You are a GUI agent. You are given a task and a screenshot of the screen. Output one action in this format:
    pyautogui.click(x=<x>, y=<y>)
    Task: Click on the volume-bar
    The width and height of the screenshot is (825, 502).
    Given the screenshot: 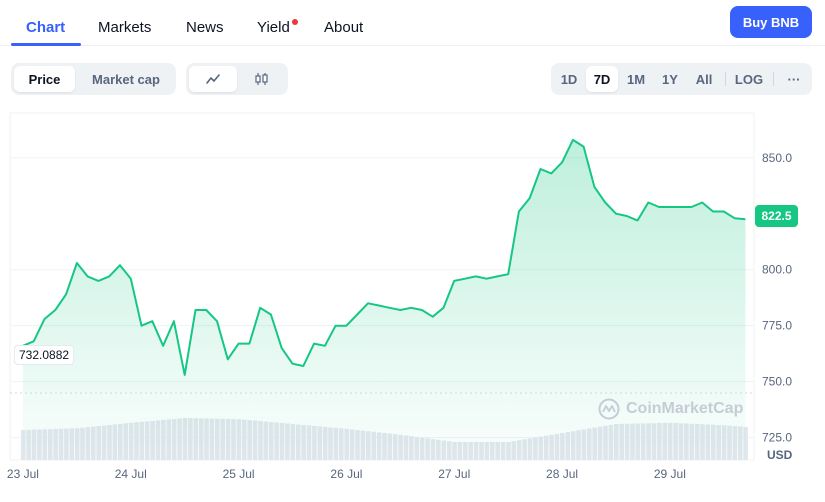 What is the action you would take?
    pyautogui.click(x=745, y=443)
    